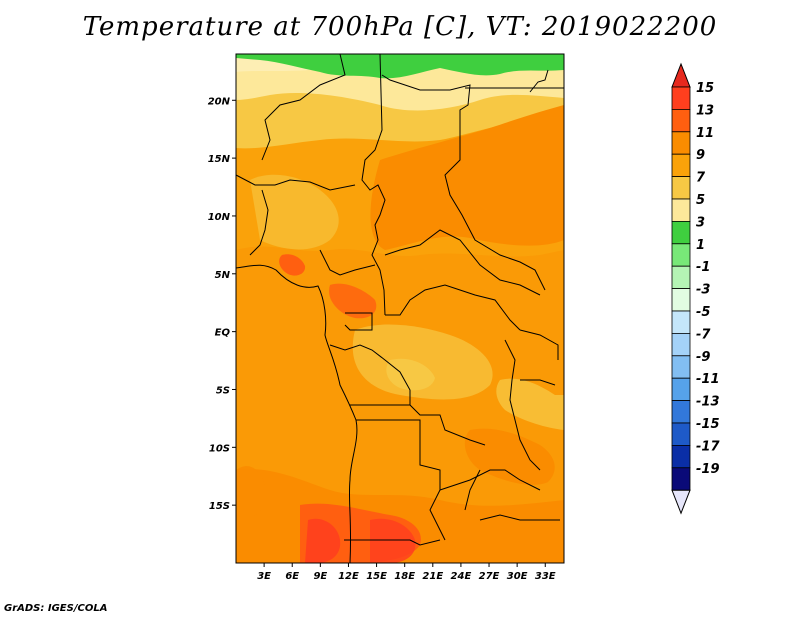 The image size is (800, 618). I want to click on lon-tick-label: 18E, so click(404, 576).